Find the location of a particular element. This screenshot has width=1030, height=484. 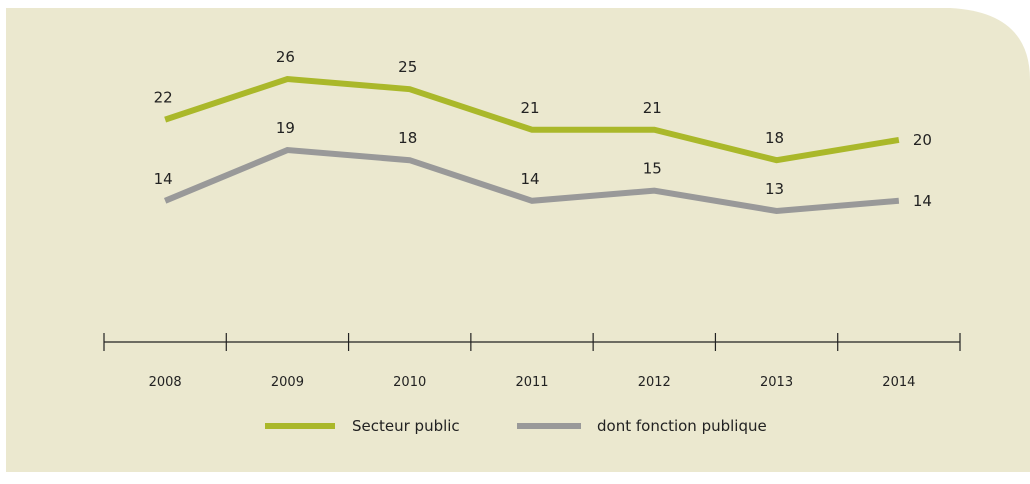

legend-label: Secteur public is located at coordinates (406, 426).